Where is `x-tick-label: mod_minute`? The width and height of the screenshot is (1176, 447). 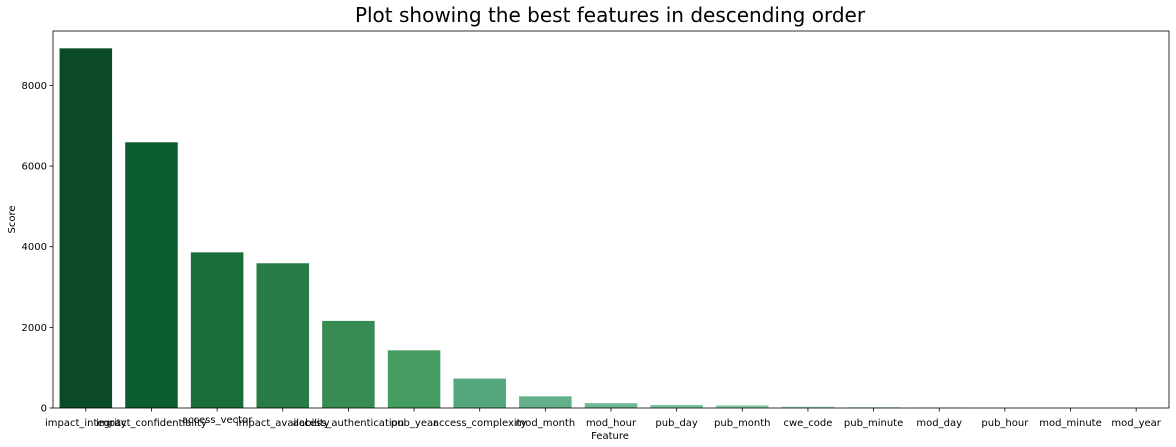
x-tick-label: mod_minute is located at coordinates (1070, 423).